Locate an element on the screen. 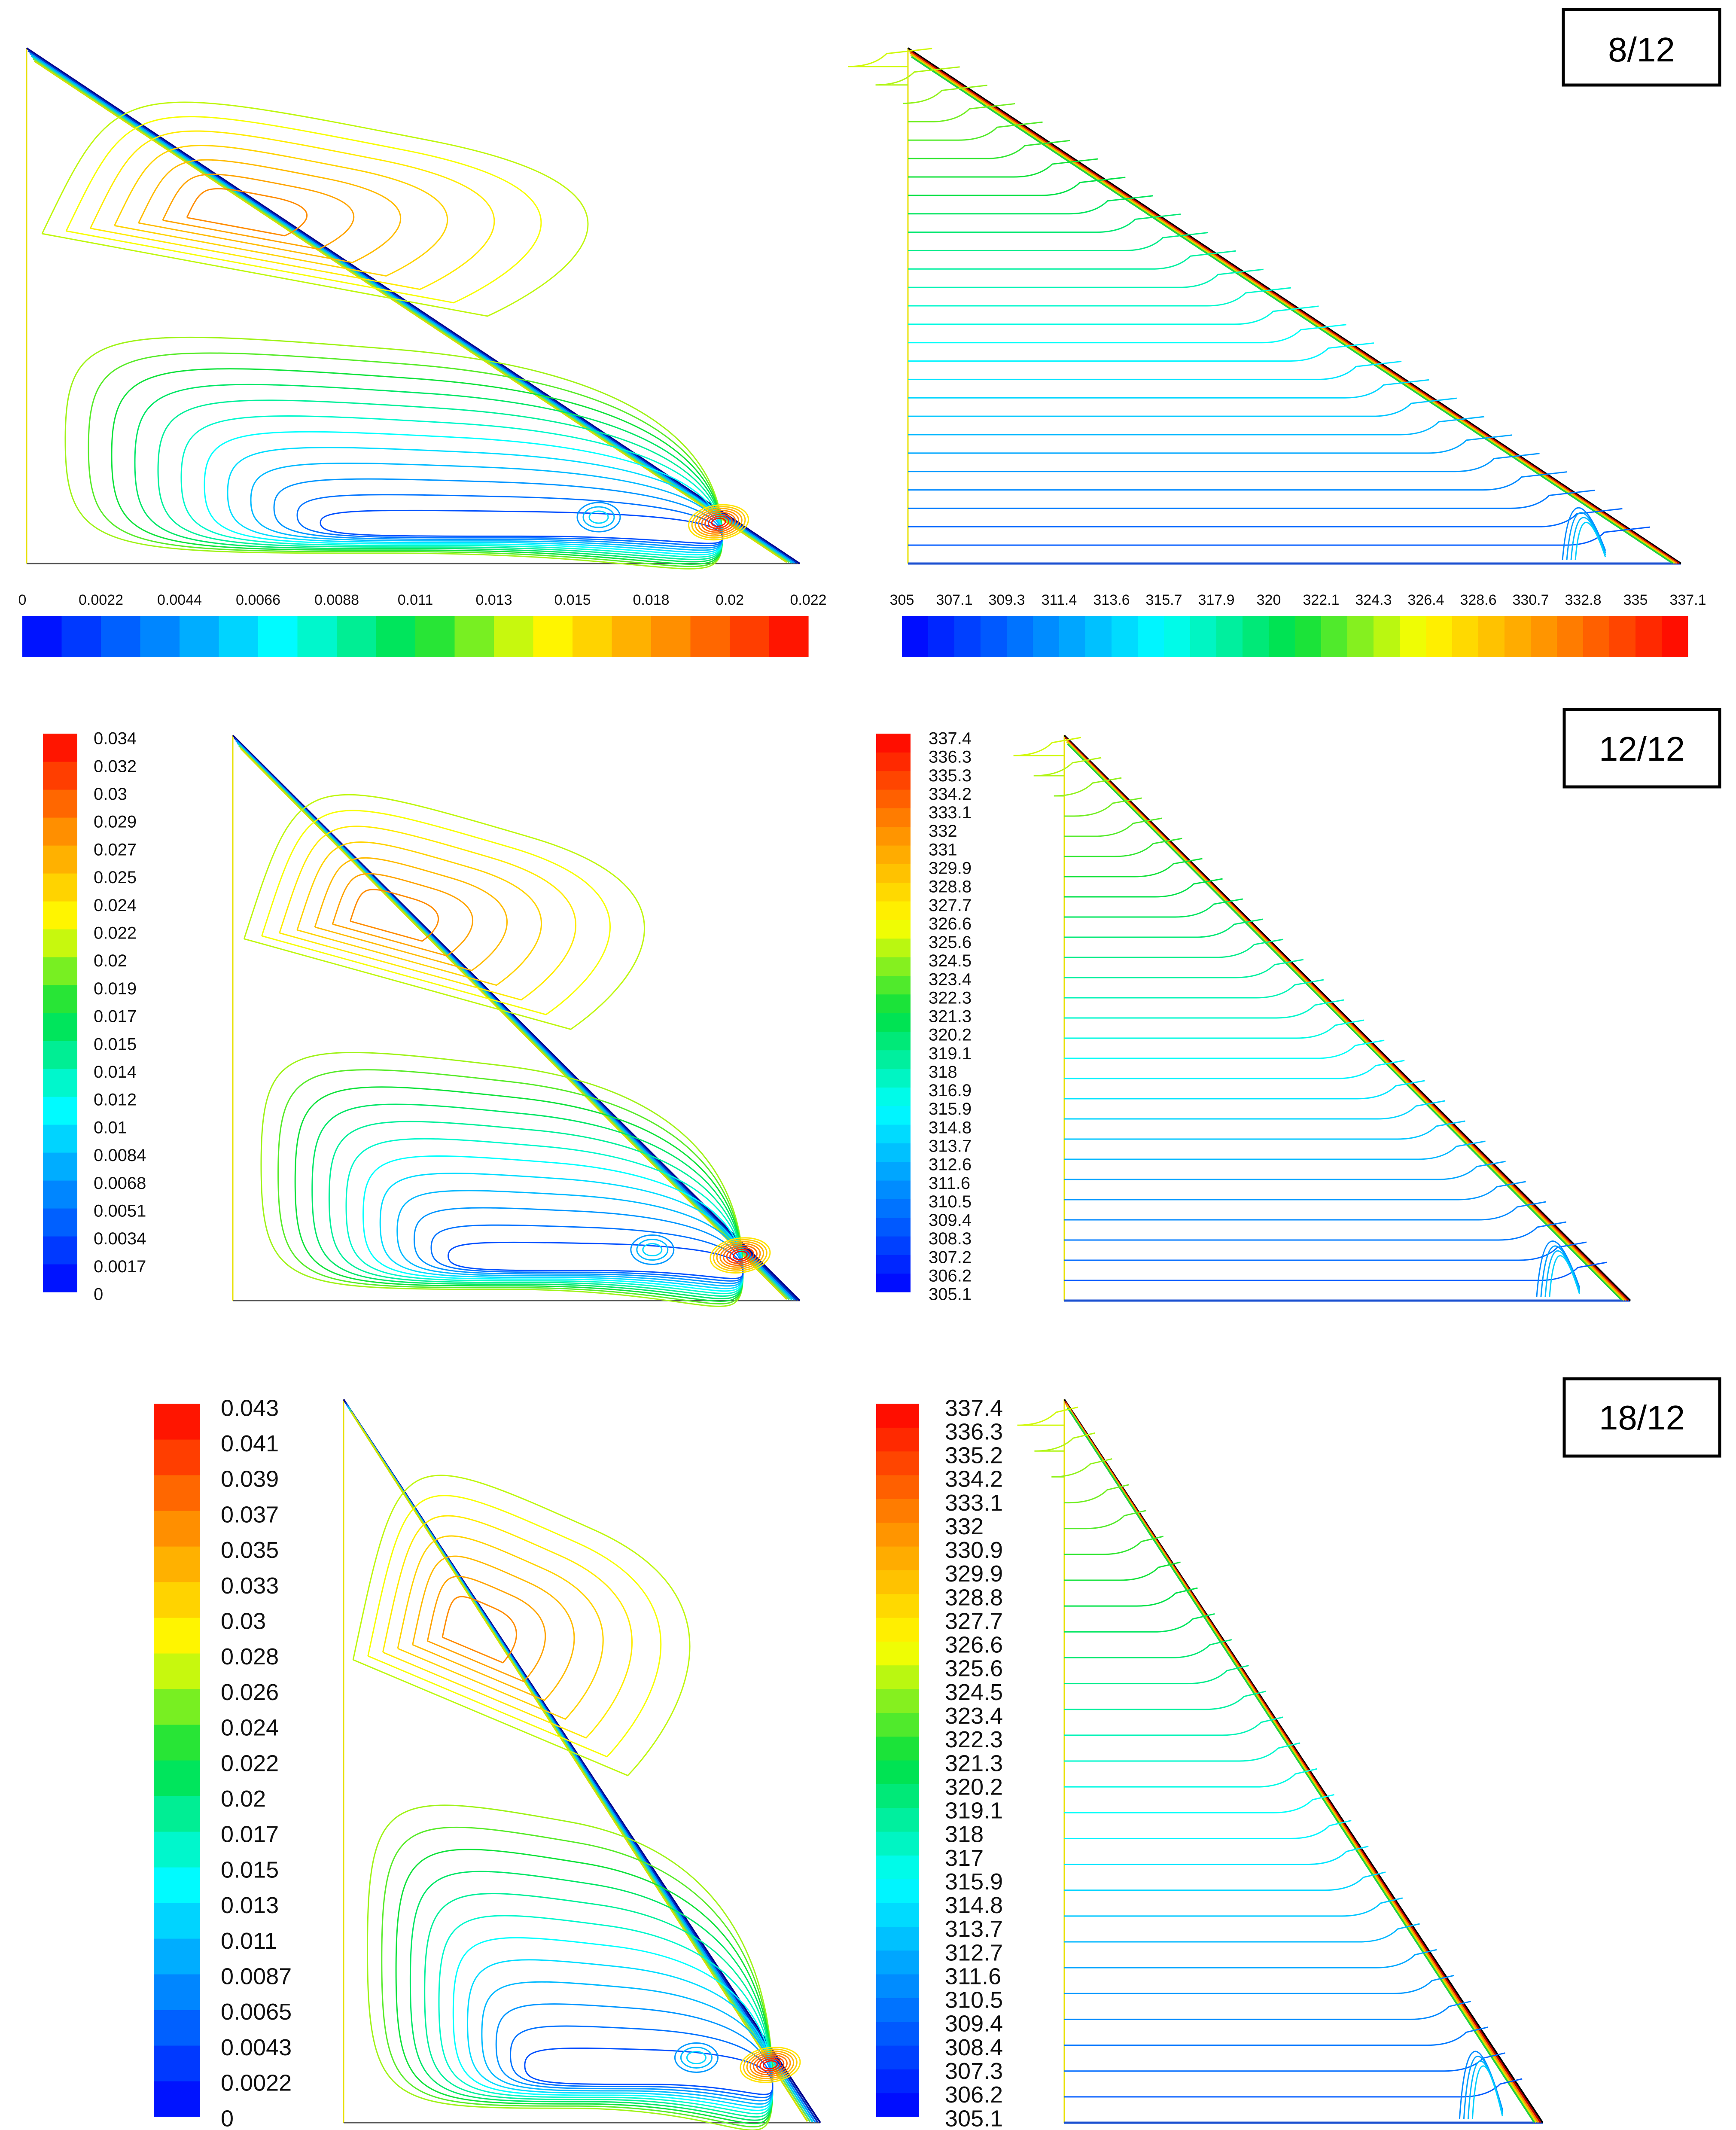 The width and height of the screenshot is (1736, 2130). row-3-streamfunction-legend-tick-label: 0.015 is located at coordinates (250, 1870).